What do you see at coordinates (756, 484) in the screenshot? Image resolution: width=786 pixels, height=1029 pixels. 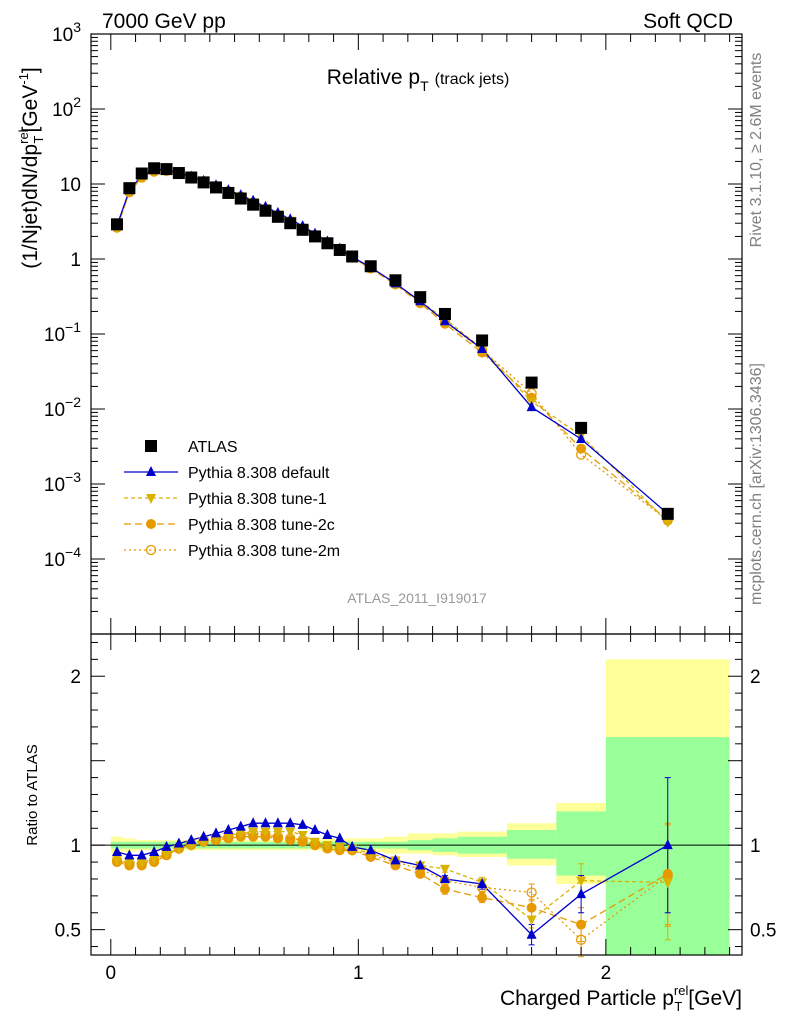 I see `mcplots-label: mcplots.cern.ch [arXiv:1306.3436]` at bounding box center [756, 484].